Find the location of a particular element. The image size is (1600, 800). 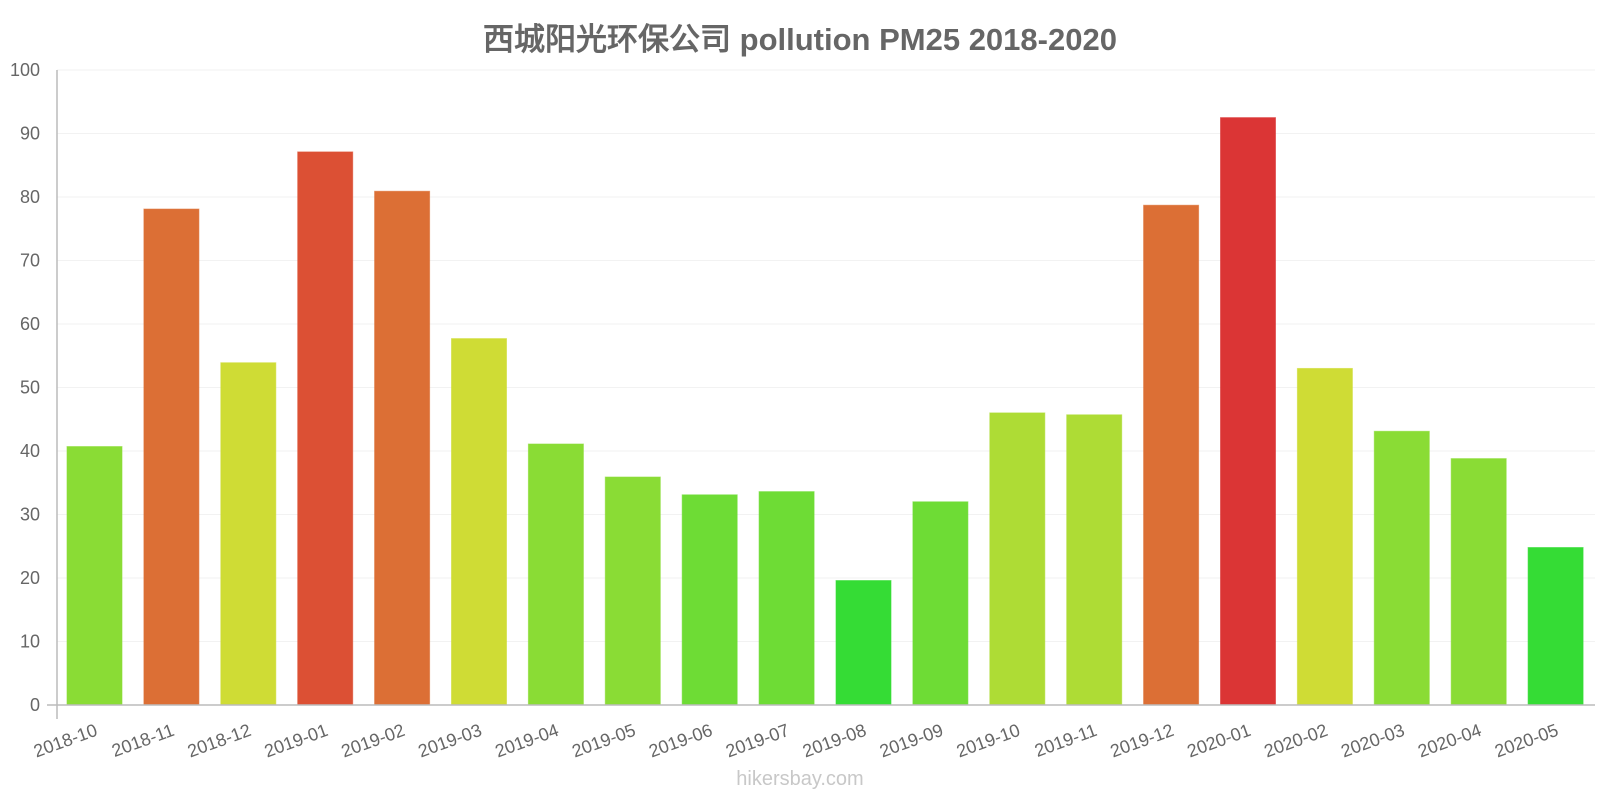

x-tick-label: 2019-01 is located at coordinates (296, 740).